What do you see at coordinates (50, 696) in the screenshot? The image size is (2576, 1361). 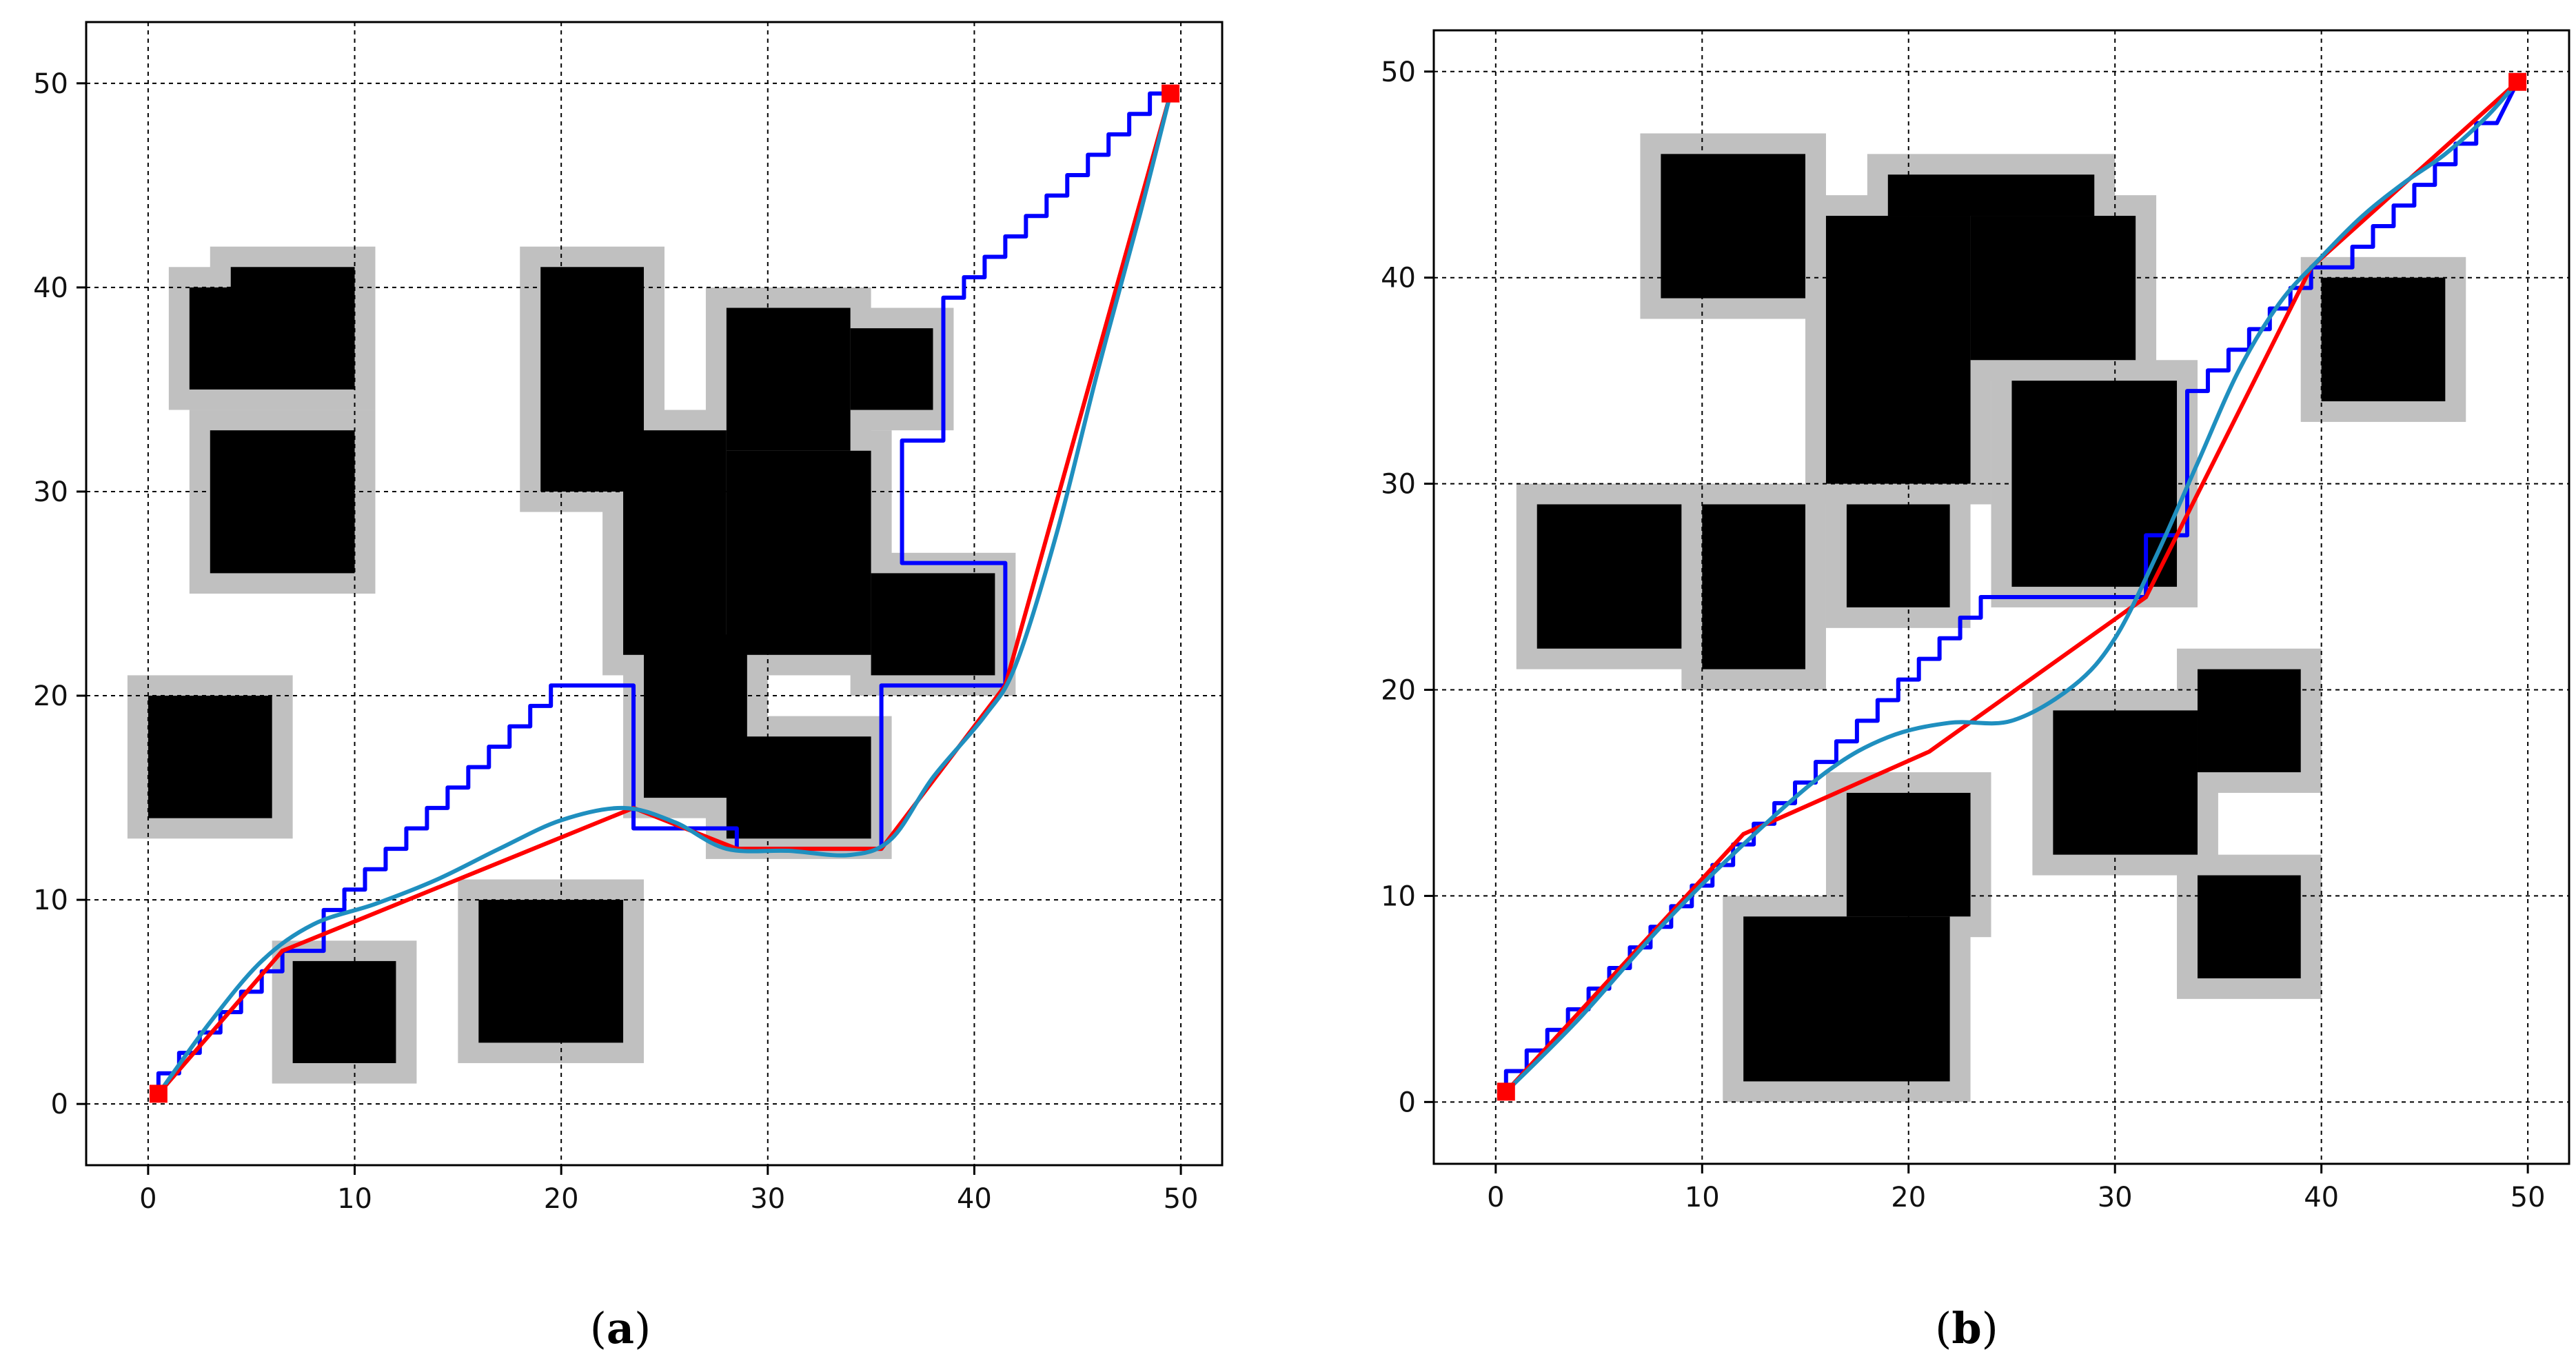 I see `panel-a-y-tick-label: 20` at bounding box center [50, 696].